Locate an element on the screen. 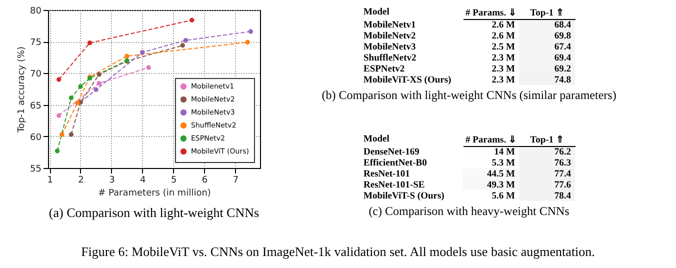  y-tick-label: MobileViT-XS (Ours) is located at coordinates (408, 81).